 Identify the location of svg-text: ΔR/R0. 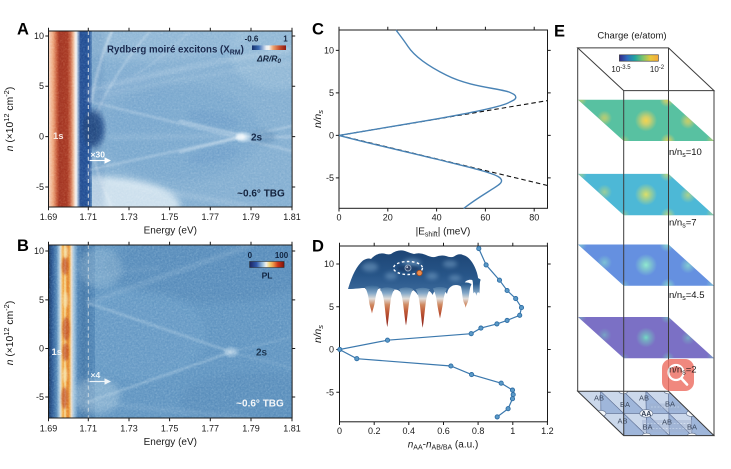
(268, 60).